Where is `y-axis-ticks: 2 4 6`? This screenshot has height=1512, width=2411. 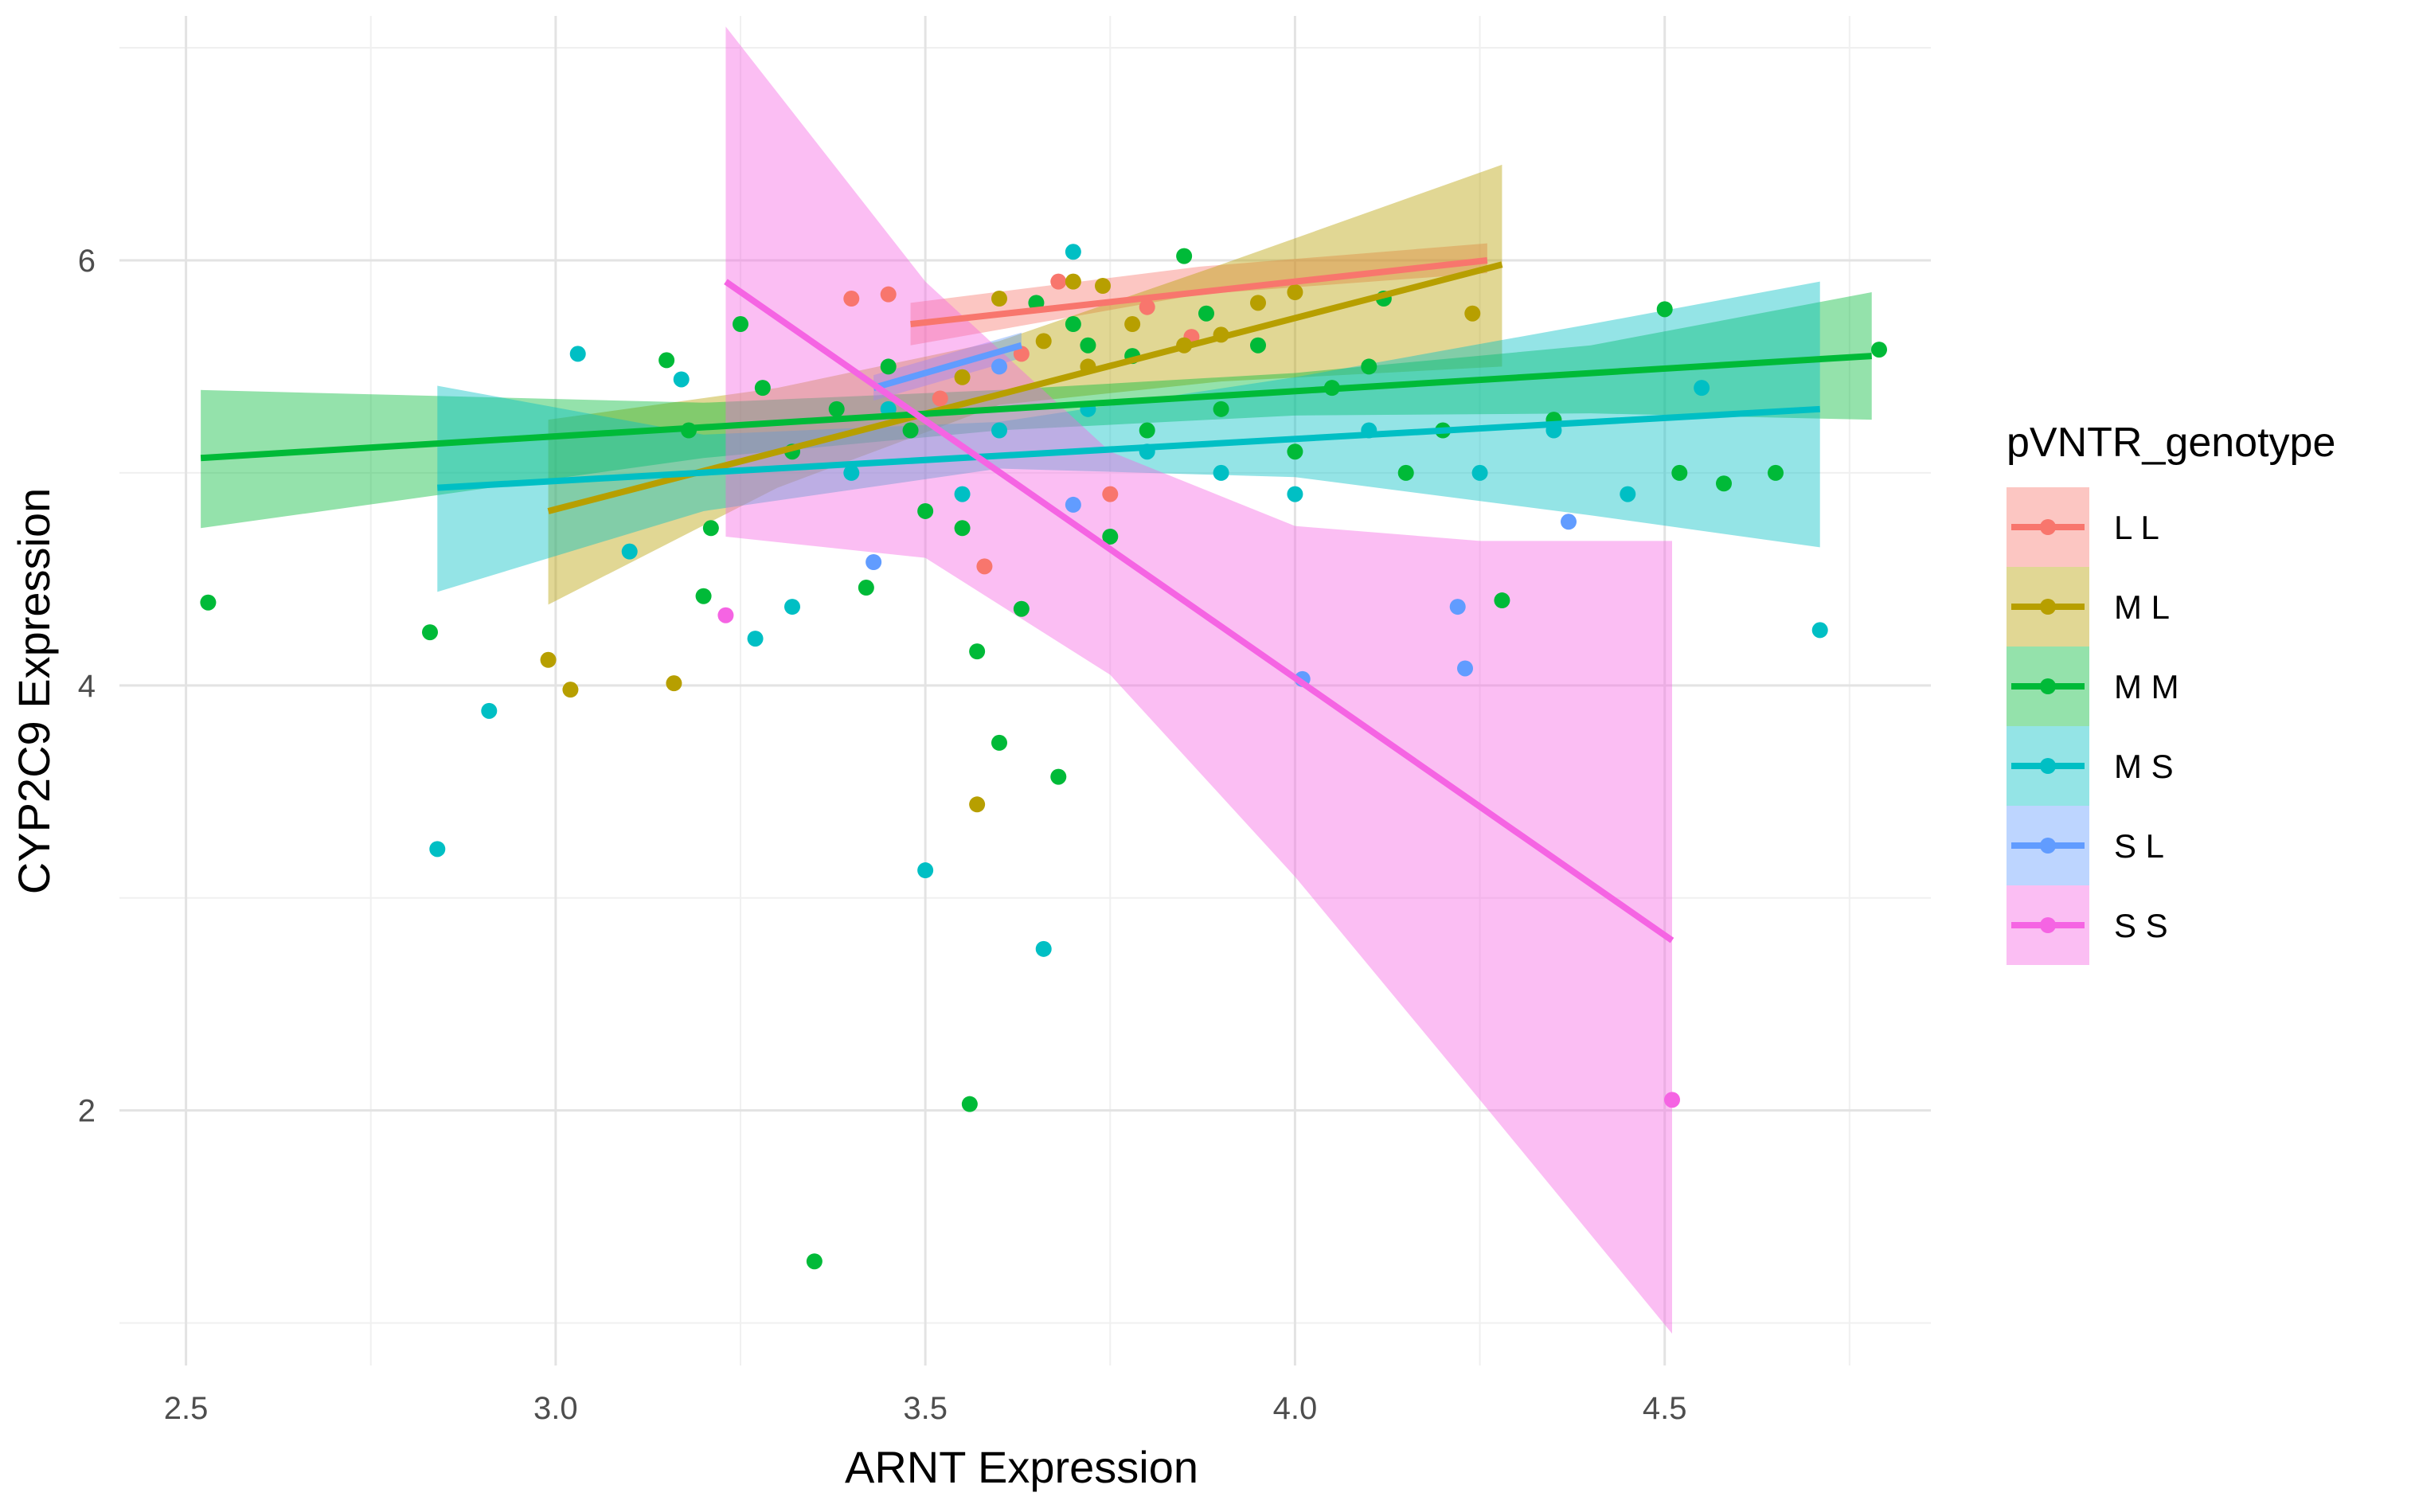
y-axis-ticks: 2 4 6 is located at coordinates (87, 686).